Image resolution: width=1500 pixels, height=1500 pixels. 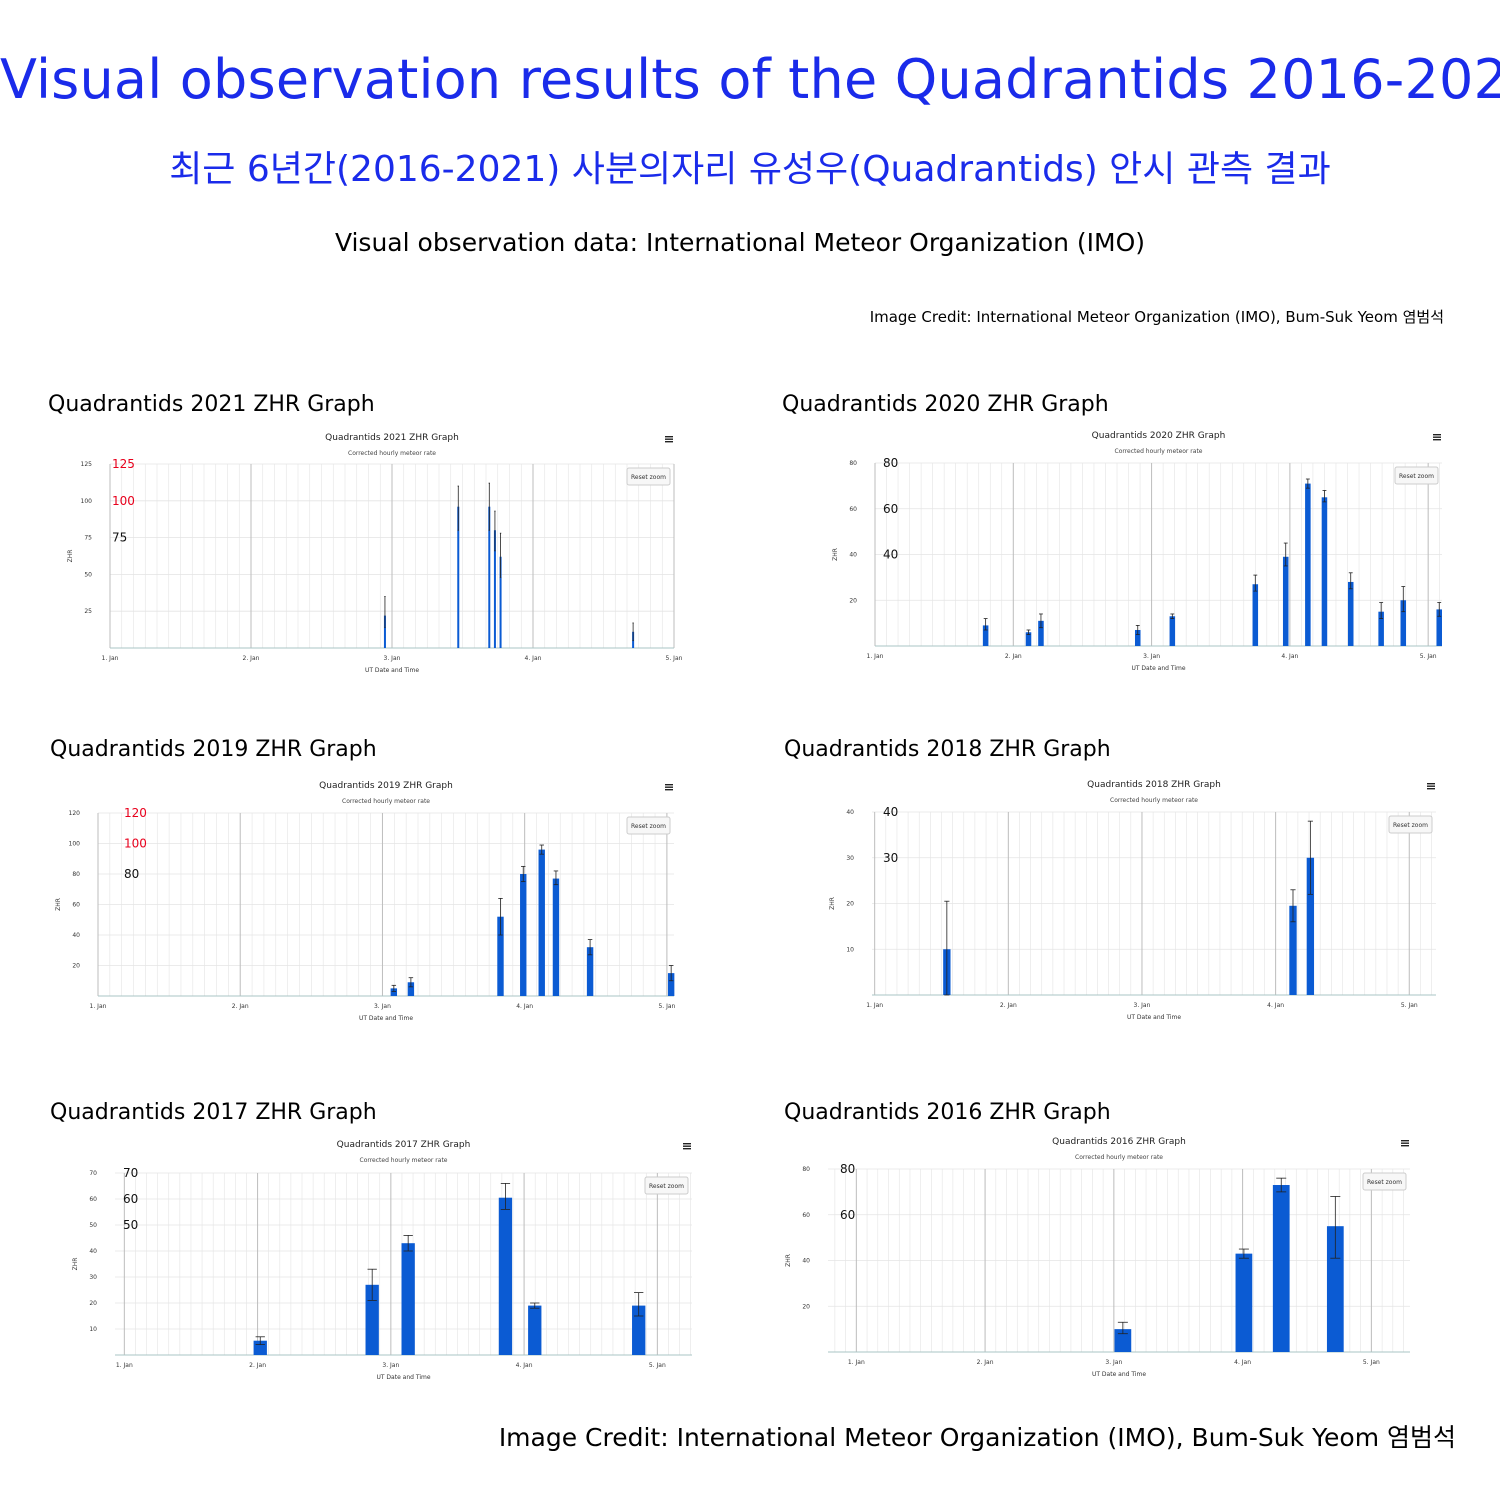 I want to click on panel-heading-2021: Quadrantids 2021 ZHR Graph, so click(x=211, y=404).